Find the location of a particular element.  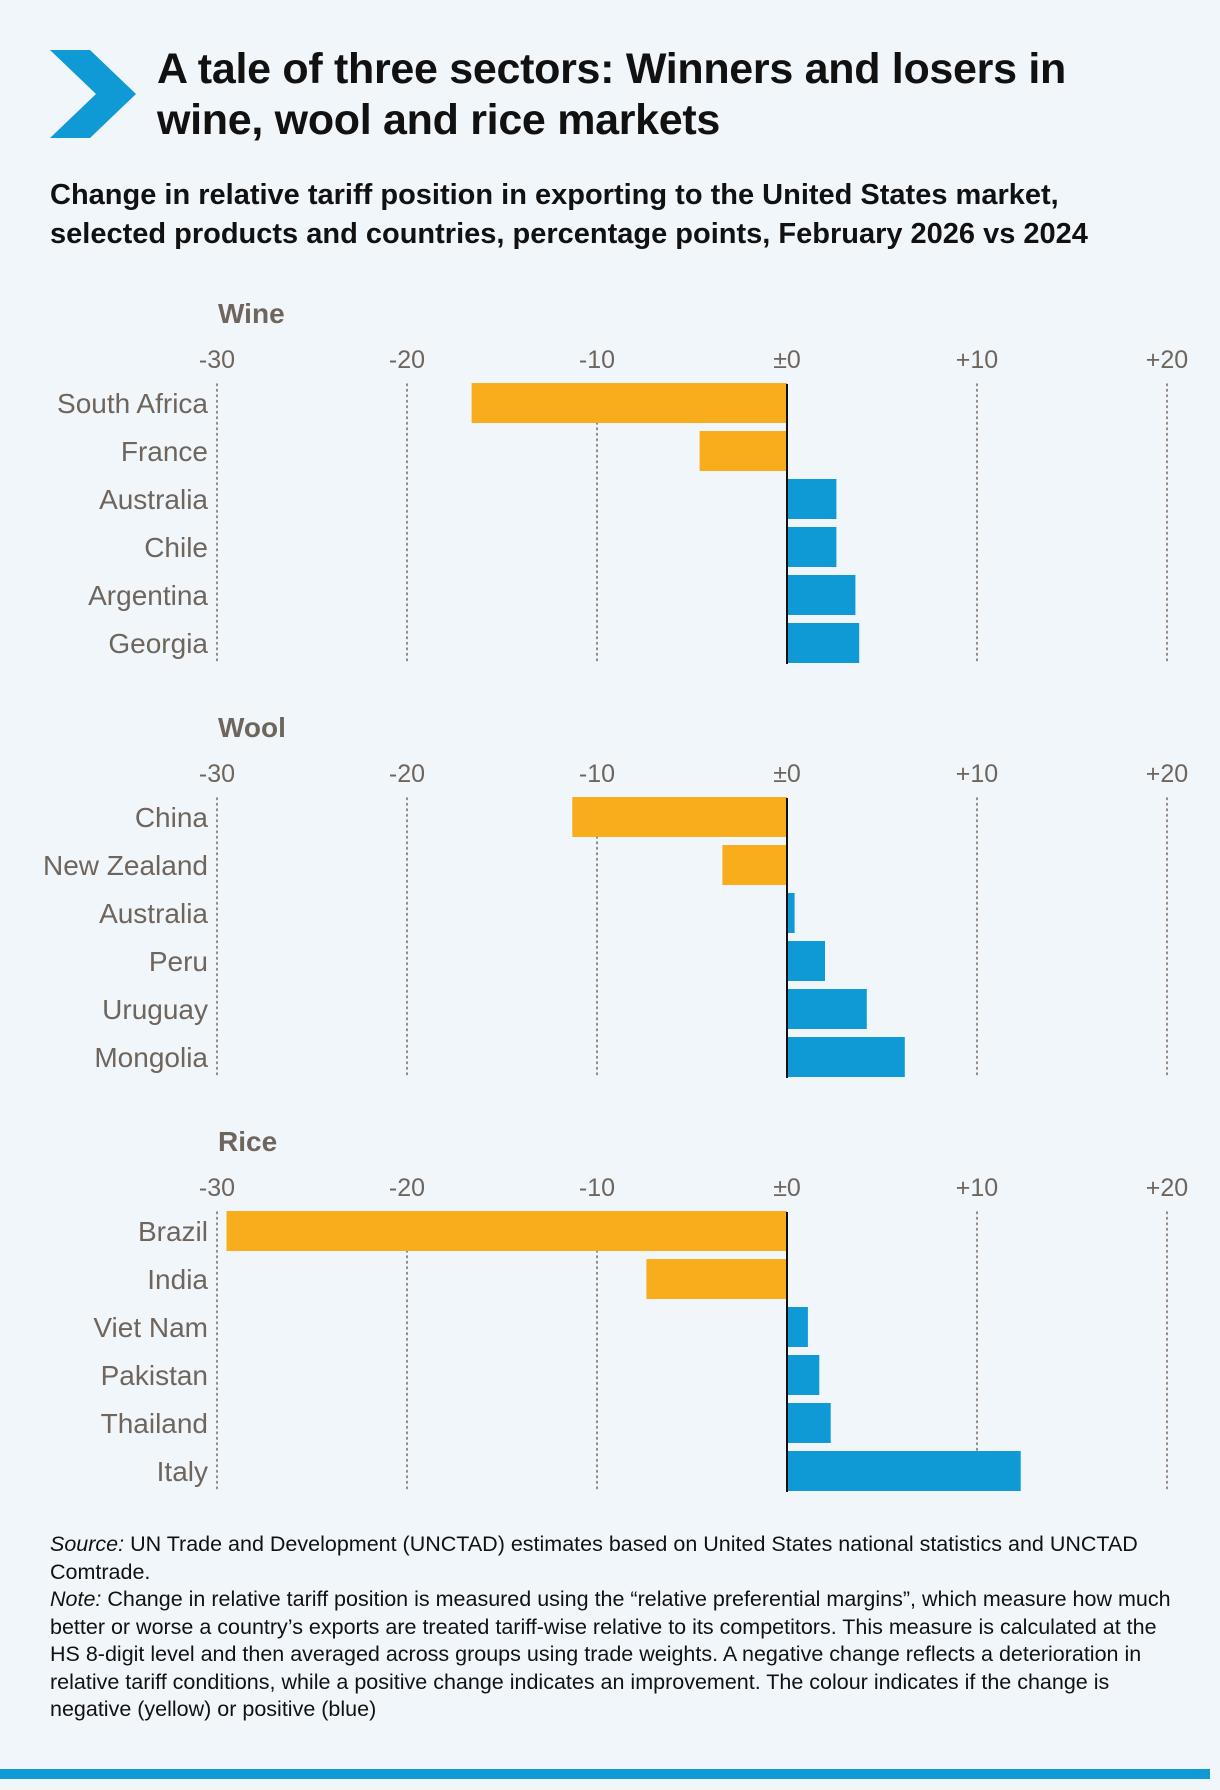

wine-tick-label: +10 is located at coordinates (977, 360).